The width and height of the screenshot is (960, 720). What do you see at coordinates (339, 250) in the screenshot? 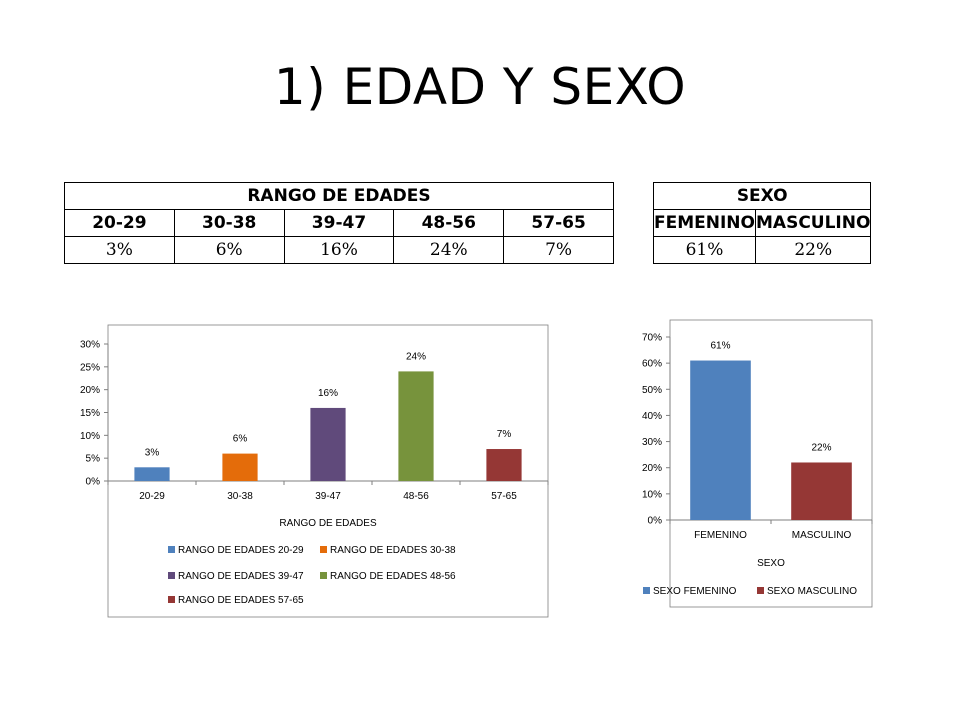
I see `age-value-cell: 16%` at bounding box center [339, 250].